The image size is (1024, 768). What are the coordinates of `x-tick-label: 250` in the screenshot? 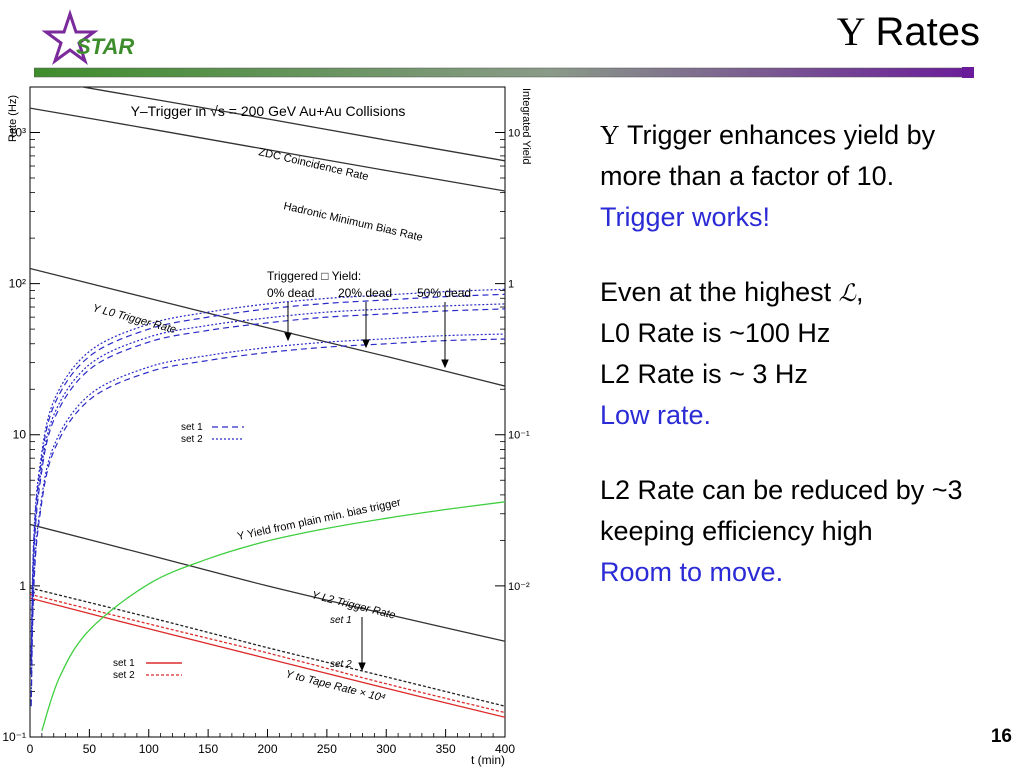 It's located at (327, 749).